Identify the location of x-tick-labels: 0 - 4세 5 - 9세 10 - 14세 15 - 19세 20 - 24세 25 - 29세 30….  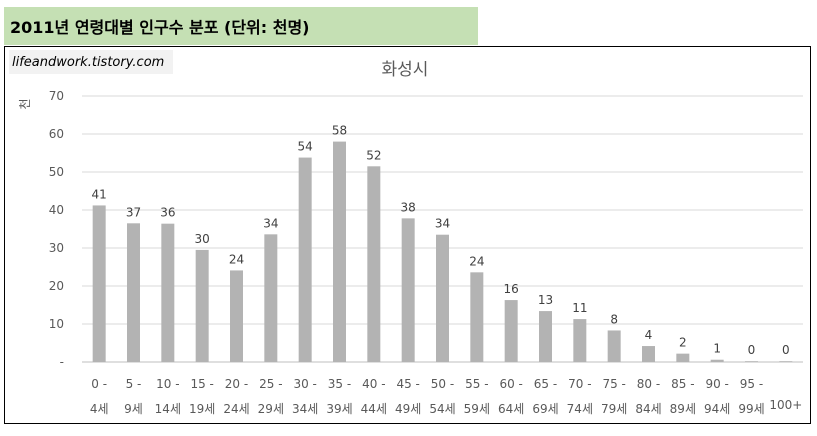
(446, 396).